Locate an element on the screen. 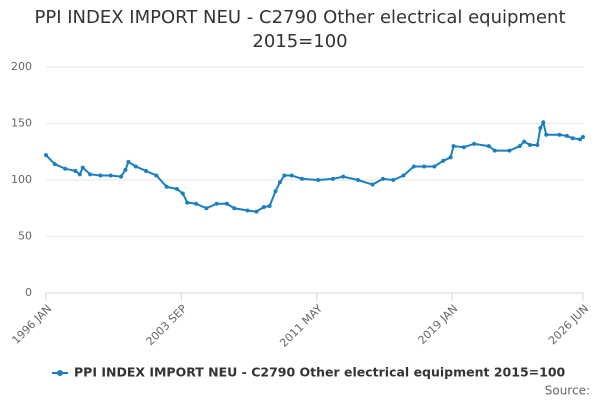 This screenshot has width=600, height=400. x-tick-label: 2019 JAN is located at coordinates (438, 324).